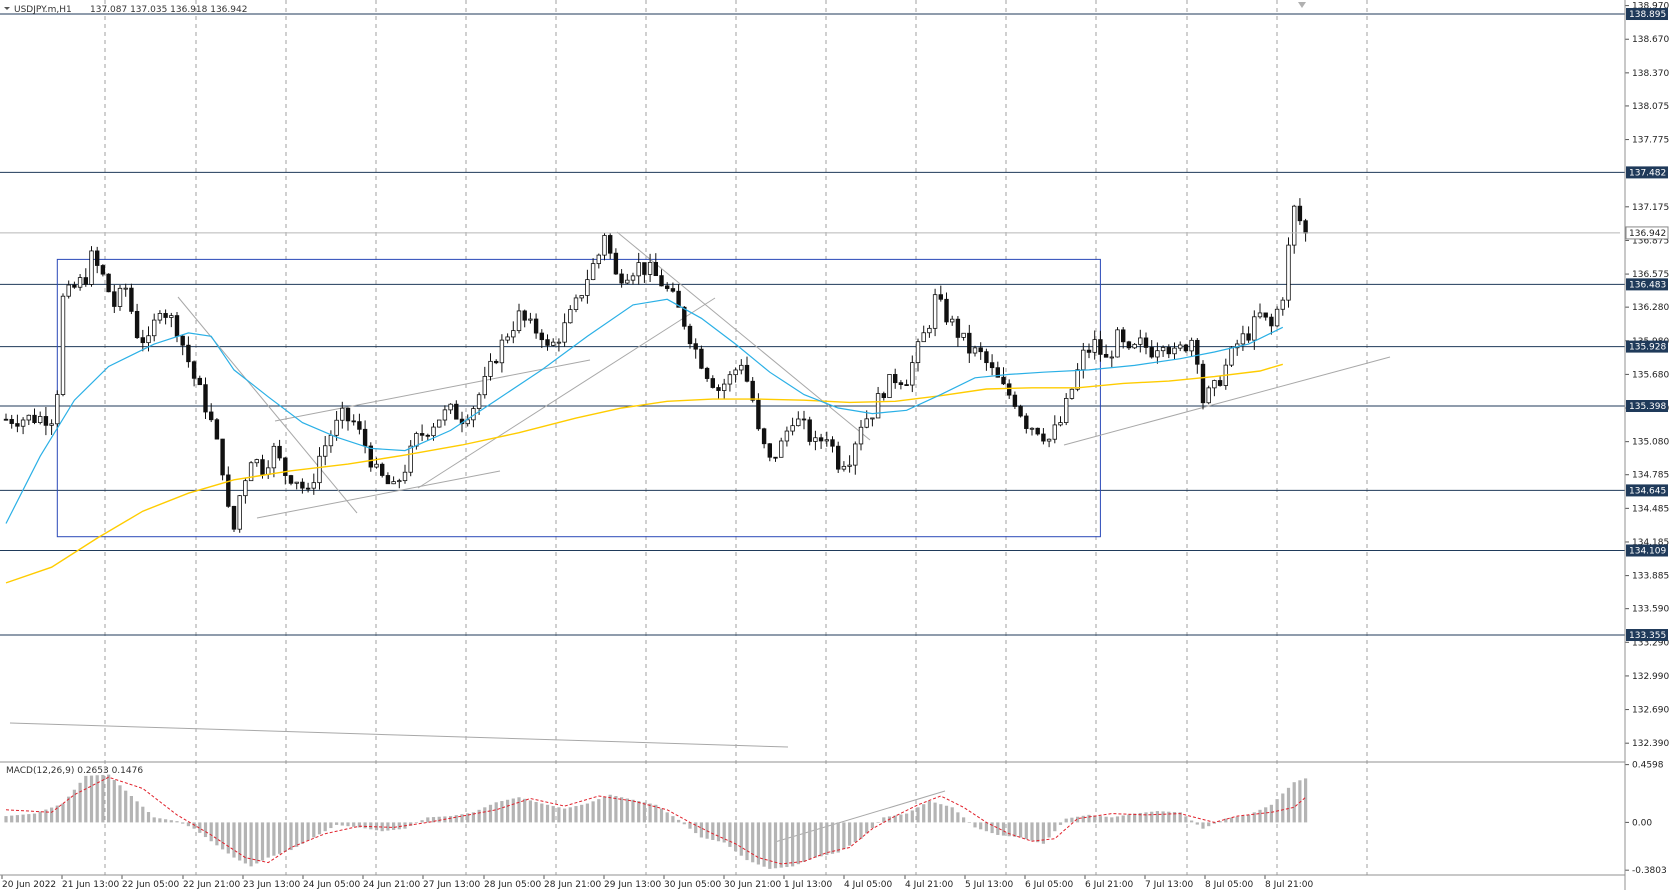 The height and width of the screenshot is (890, 1671). What do you see at coordinates (150, 885) in the screenshot?
I see `time-label: 22 Jun 05:00` at bounding box center [150, 885].